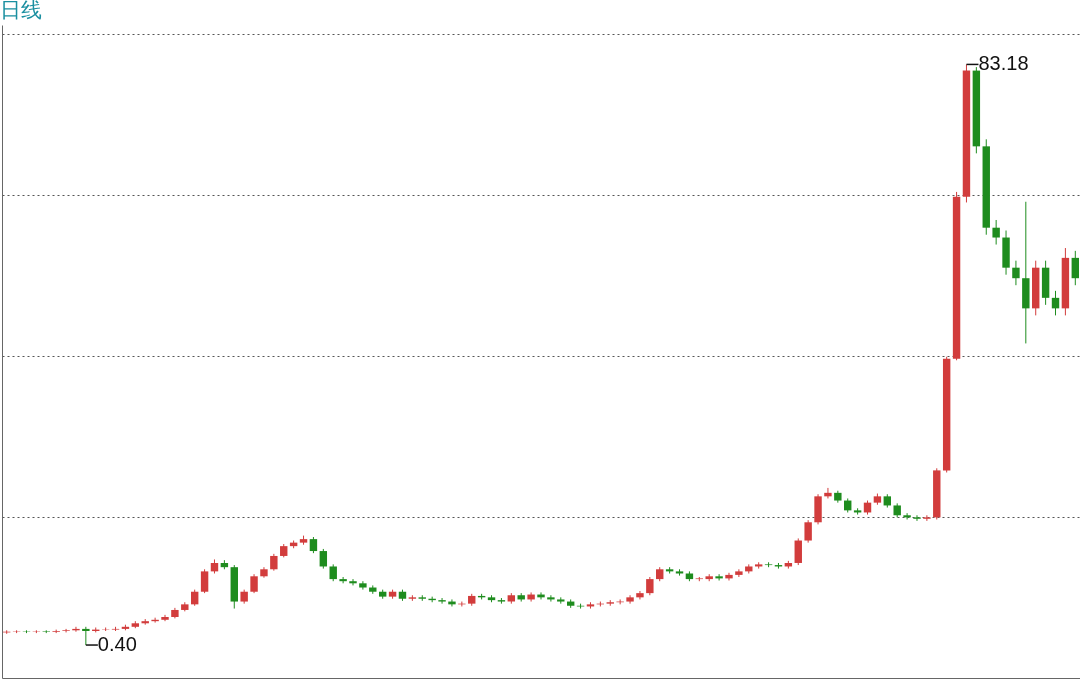  Describe the element at coordinates (1003, 63) in the screenshot. I see `annotation: 83.18` at that location.